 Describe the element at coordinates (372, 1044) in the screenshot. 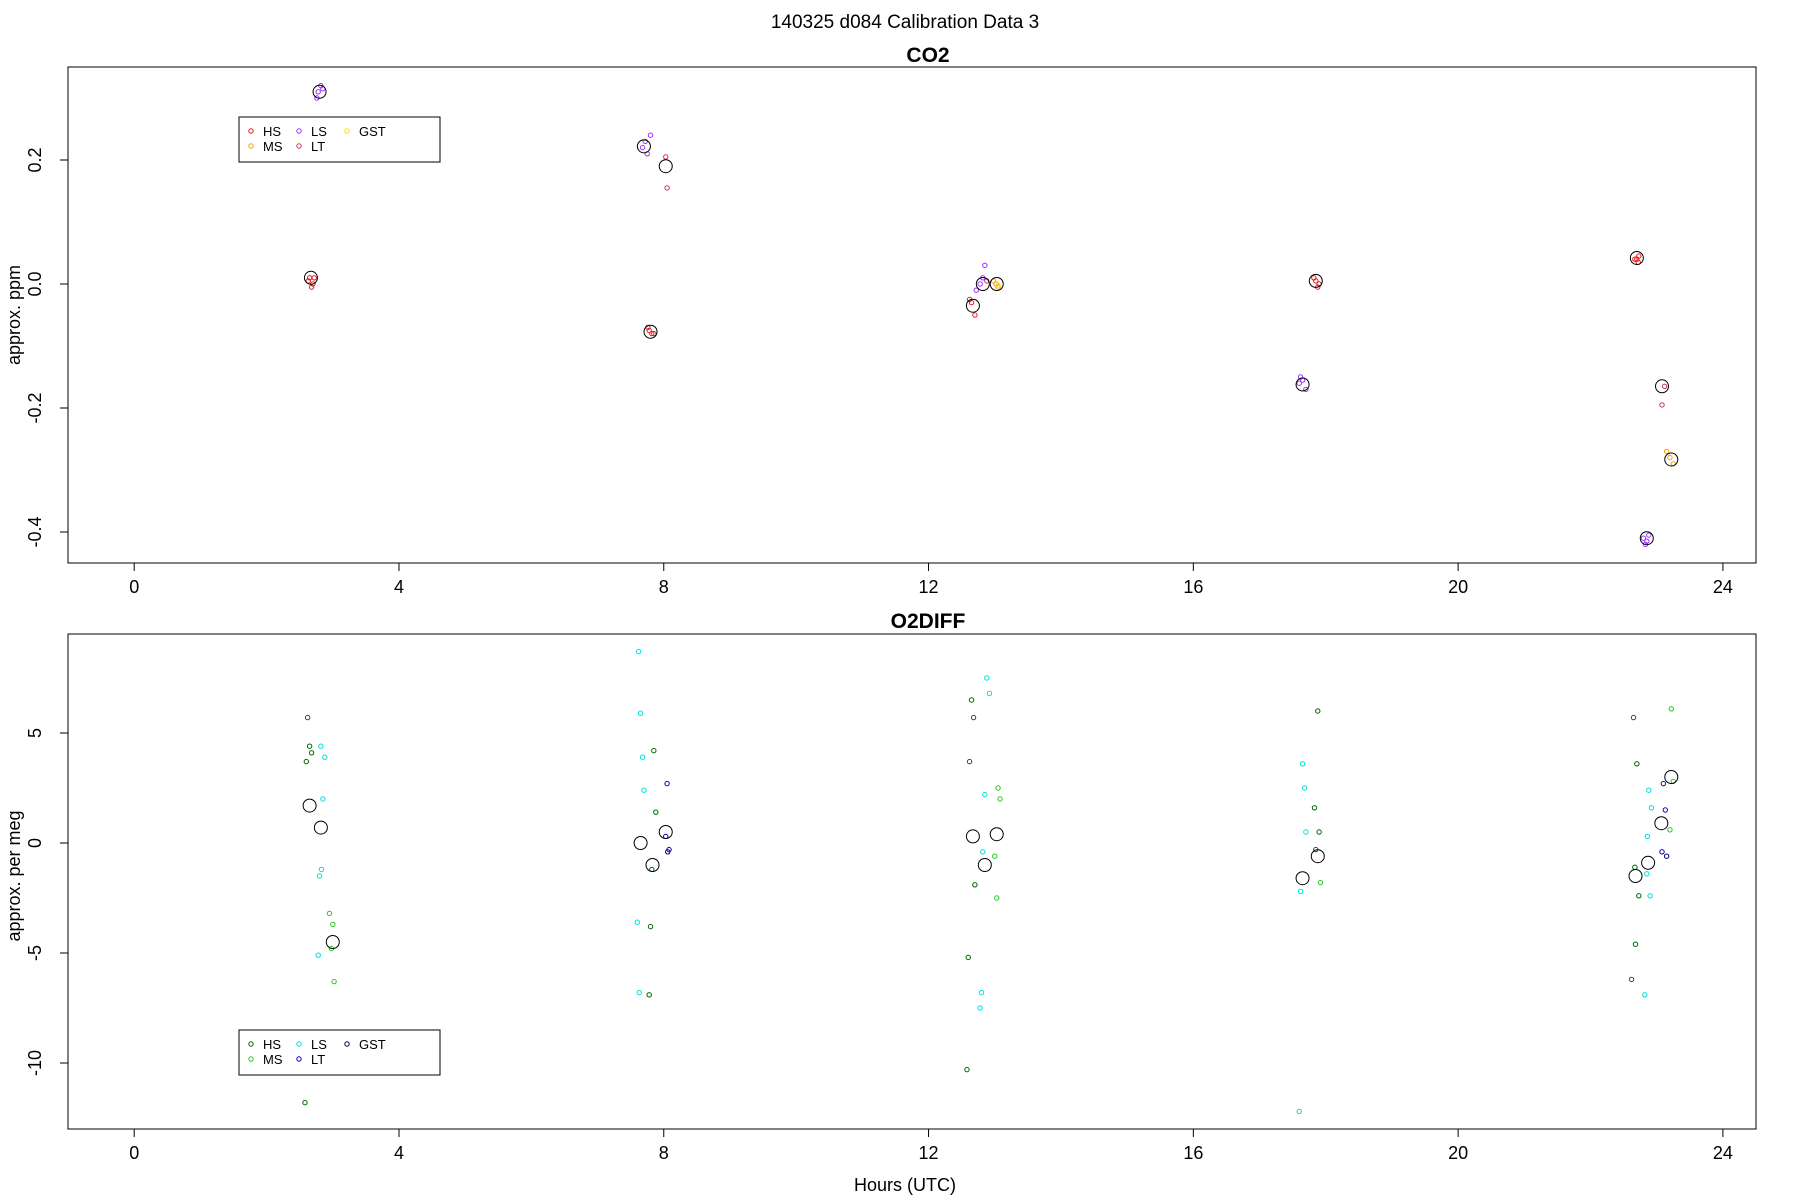

I see `o2diff-legend-label-gst: GST` at that location.